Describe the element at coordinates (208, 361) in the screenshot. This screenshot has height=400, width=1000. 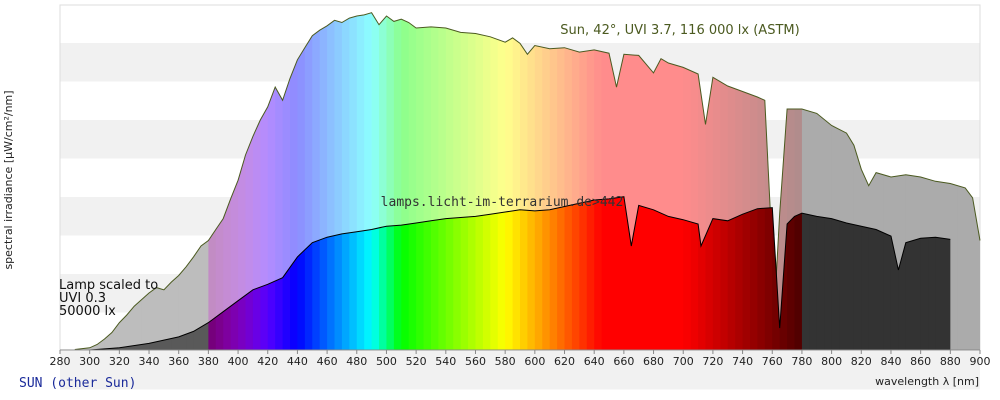
I see `x-tick-label-380: 380` at that location.